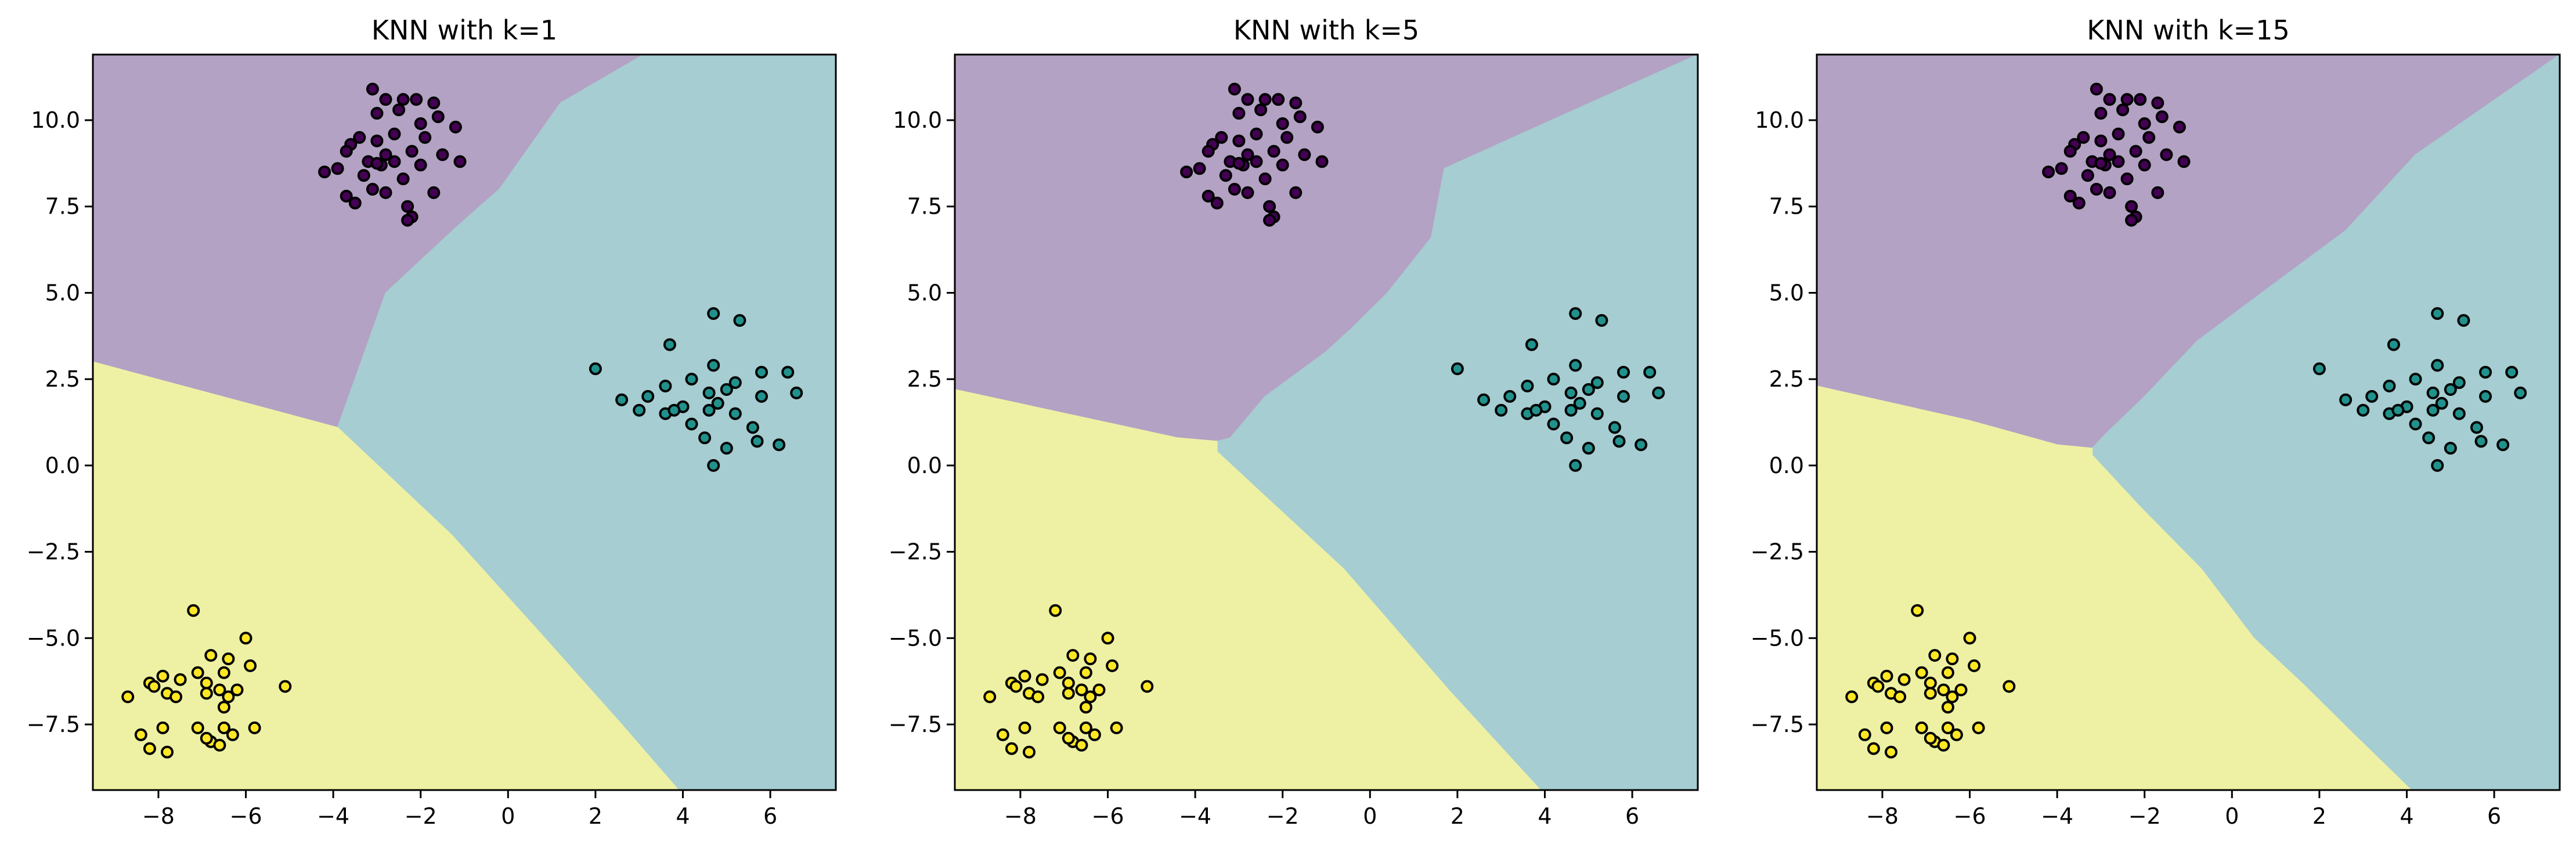 The image size is (2576, 851). Describe the element at coordinates (55, 120) in the screenshot. I see `y-tick-label: 10.0` at that location.